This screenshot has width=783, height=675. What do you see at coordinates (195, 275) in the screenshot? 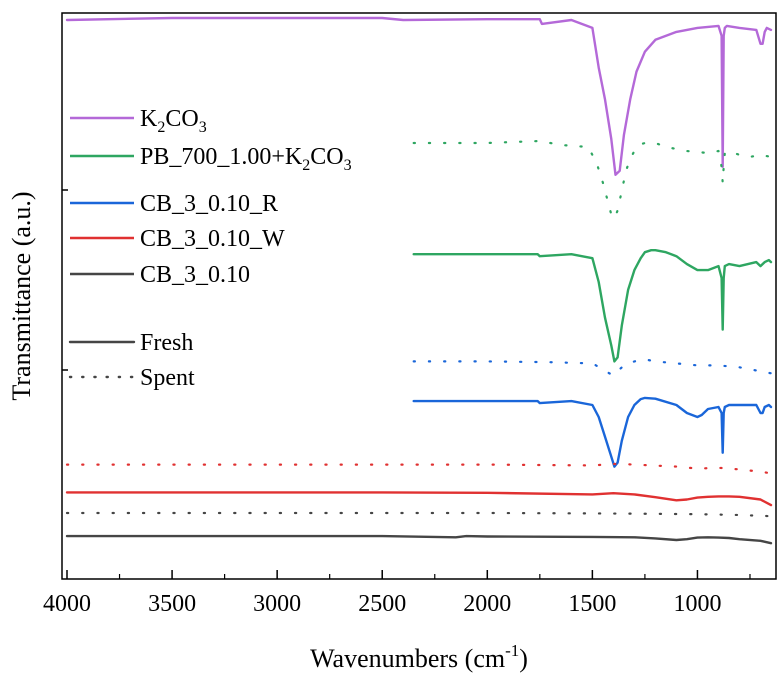
I see `legend-label-4: CB_3_0.10` at bounding box center [195, 275].